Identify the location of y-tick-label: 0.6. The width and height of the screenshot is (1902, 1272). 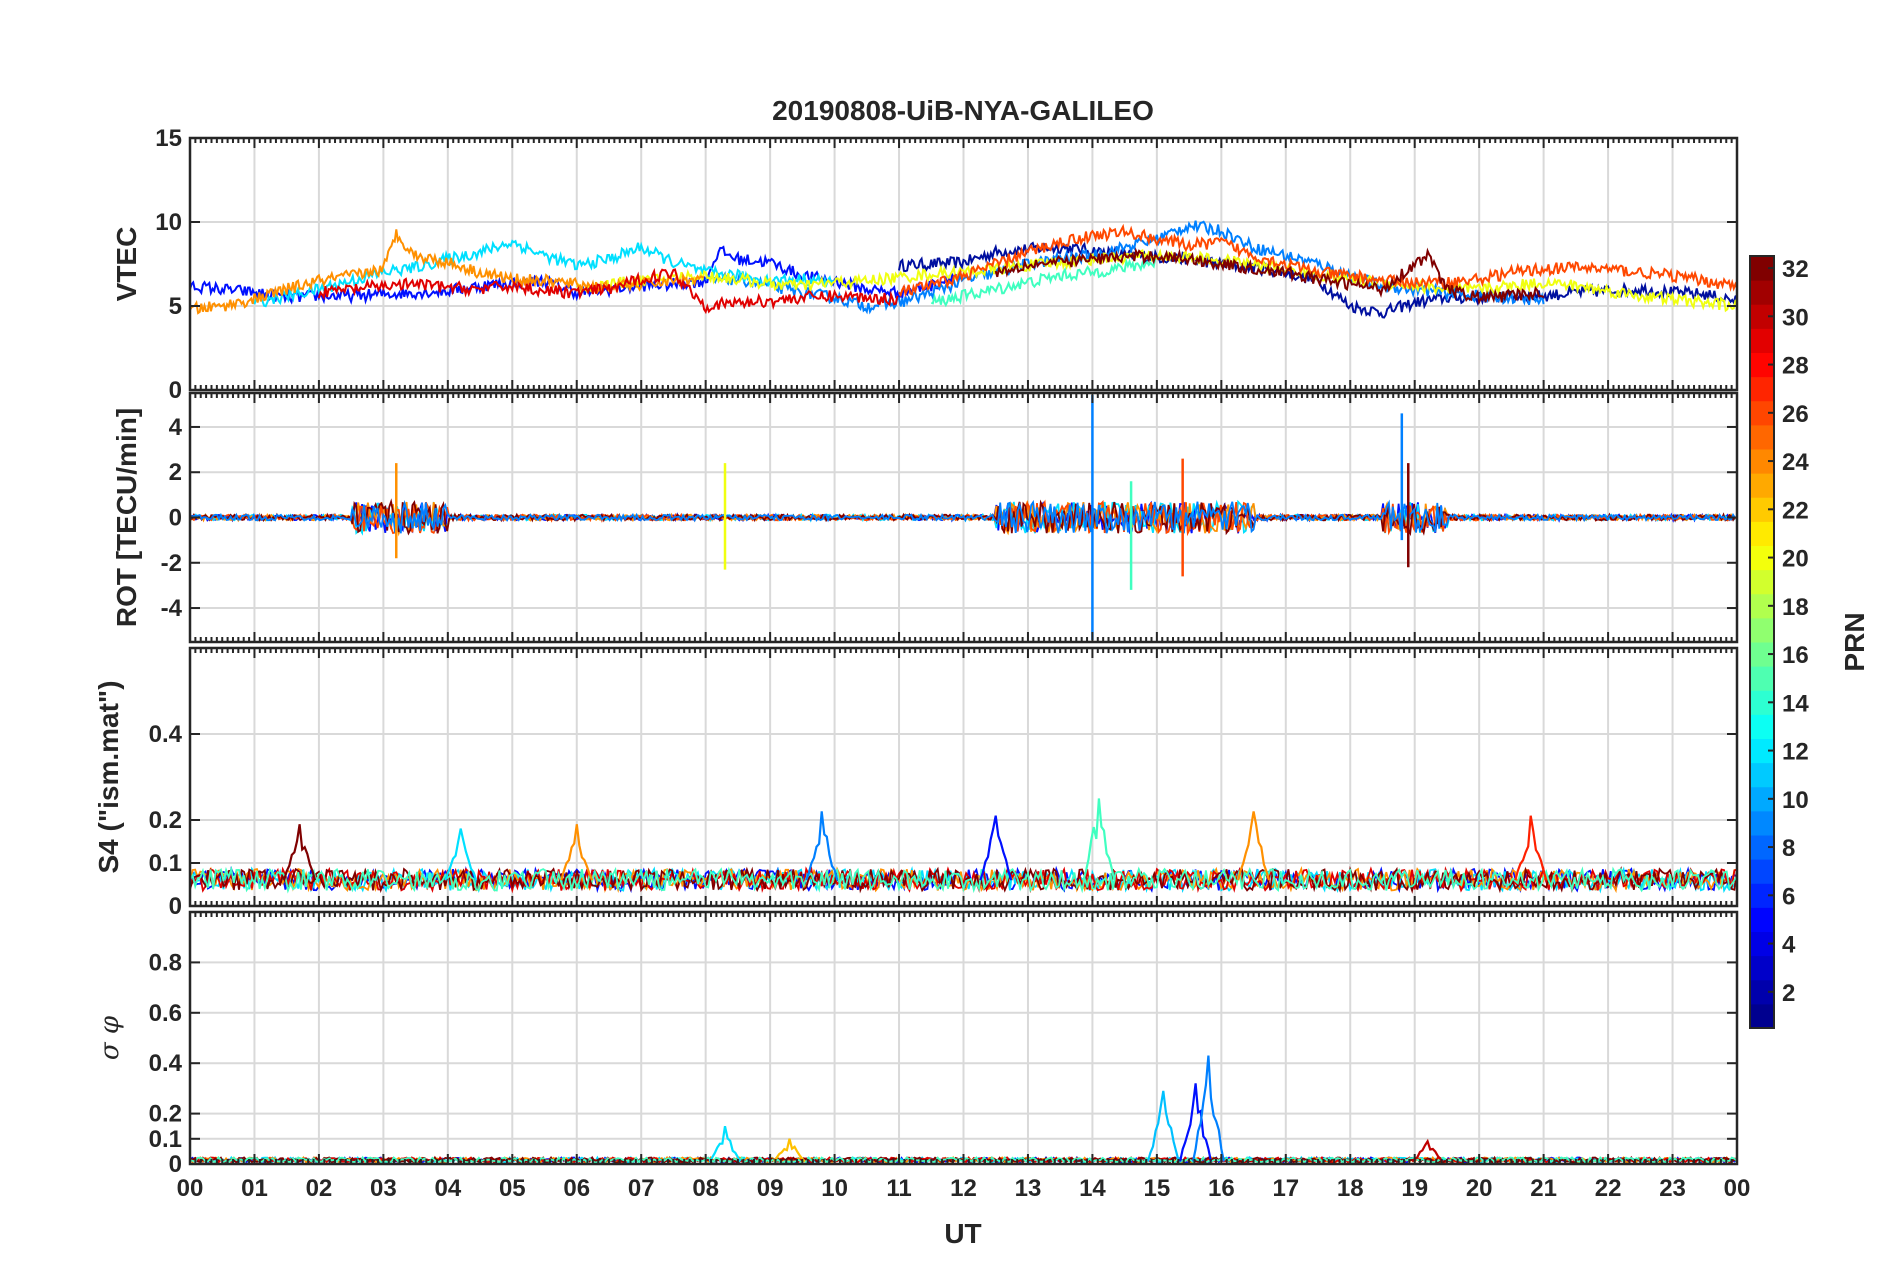
(165, 1013).